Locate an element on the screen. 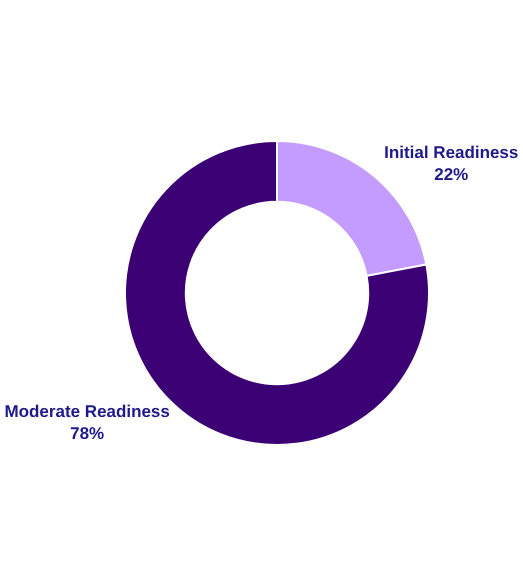  data-label: 22% is located at coordinates (451, 174).